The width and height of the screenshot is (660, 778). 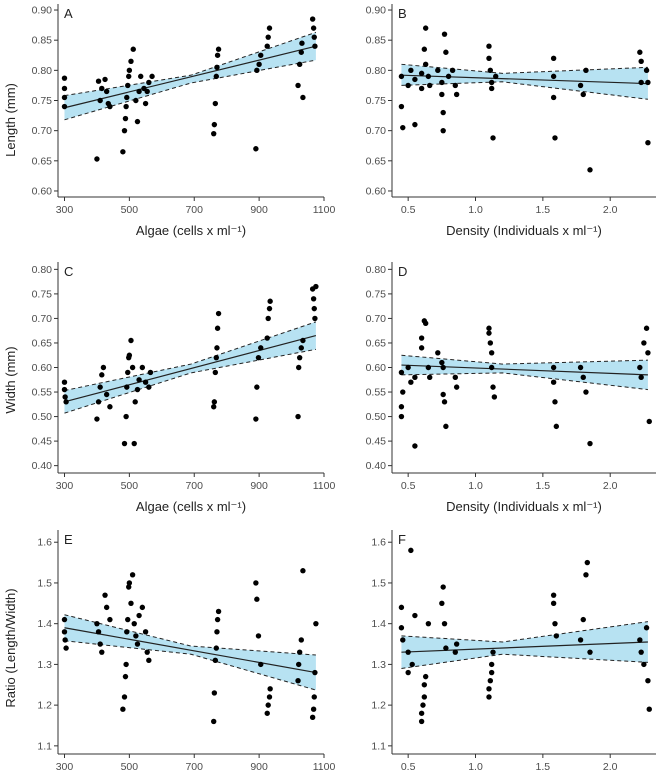 I want to click on confidence-band-d, so click(x=524, y=372).